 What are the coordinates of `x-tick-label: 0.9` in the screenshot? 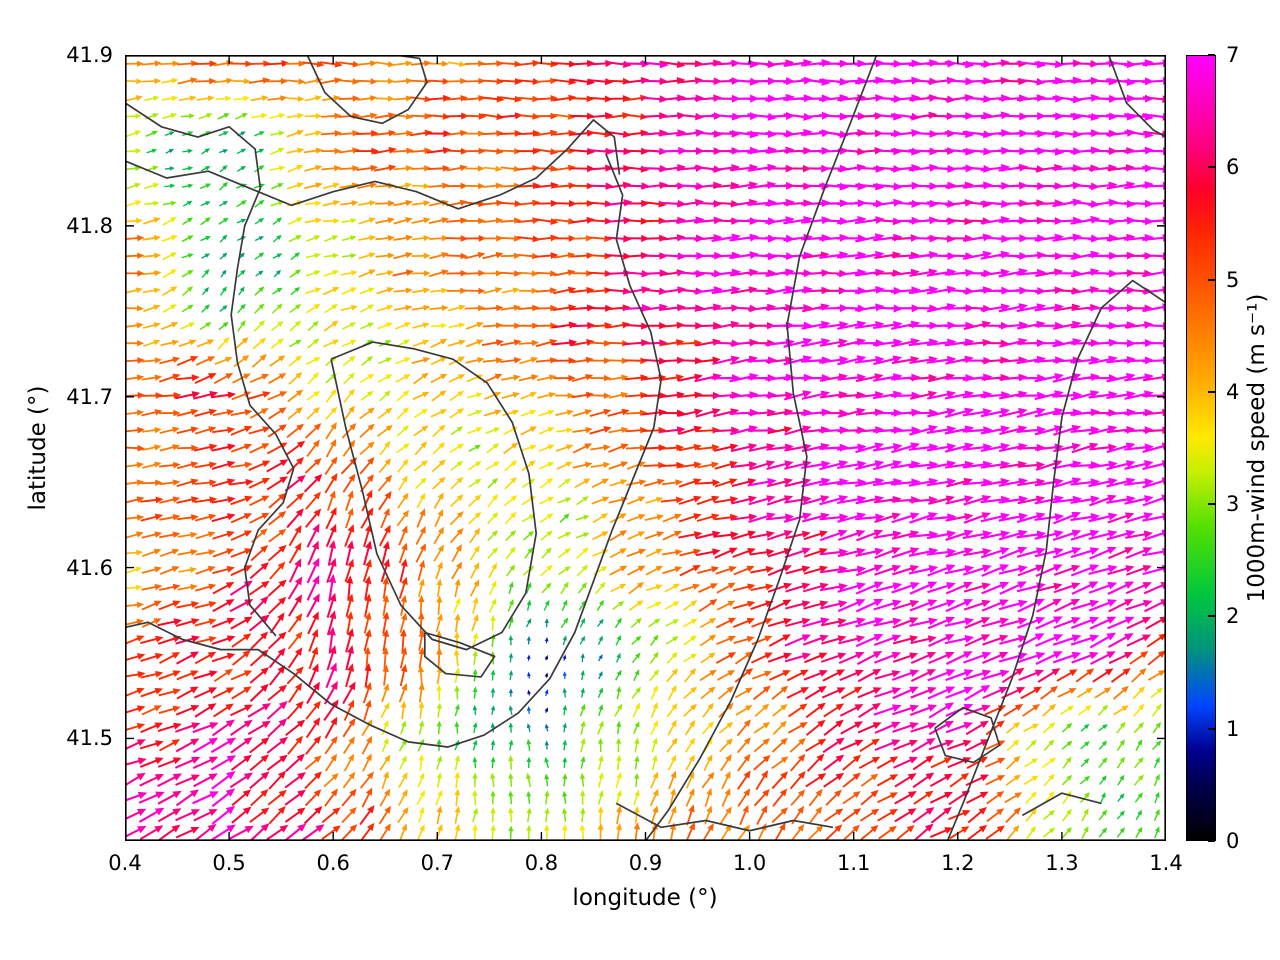 It's located at (645, 863).